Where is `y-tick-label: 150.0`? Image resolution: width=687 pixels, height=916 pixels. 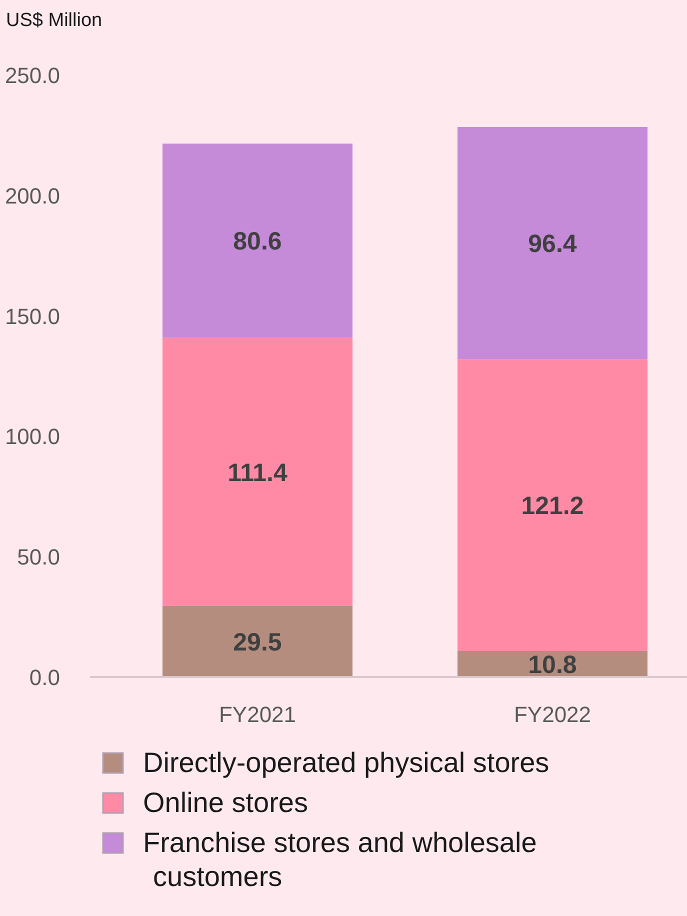
y-tick-label: 150.0 is located at coordinates (32, 316).